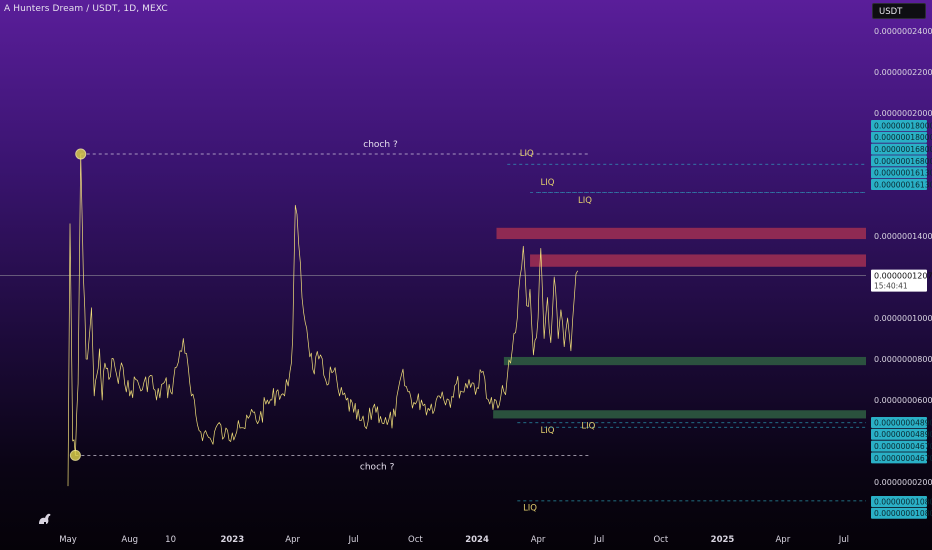 The height and width of the screenshot is (550, 932). Describe the element at coordinates (45, 518) in the screenshot. I see `dinosaur-logo-icon` at that location.